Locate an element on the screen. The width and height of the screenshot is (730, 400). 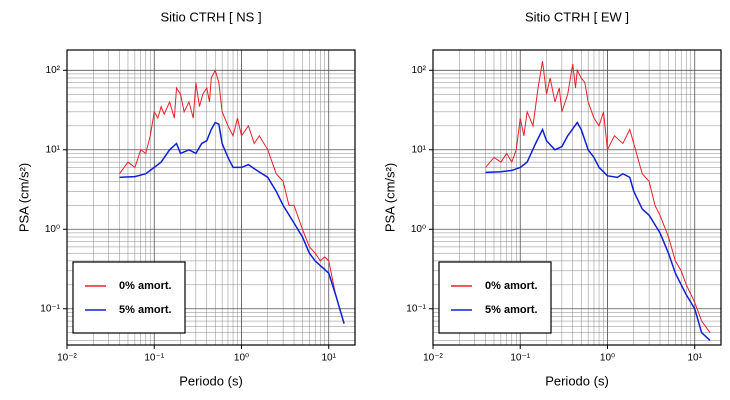
chart-title: Sitio CTRH [ NS ] is located at coordinates (210, 16).